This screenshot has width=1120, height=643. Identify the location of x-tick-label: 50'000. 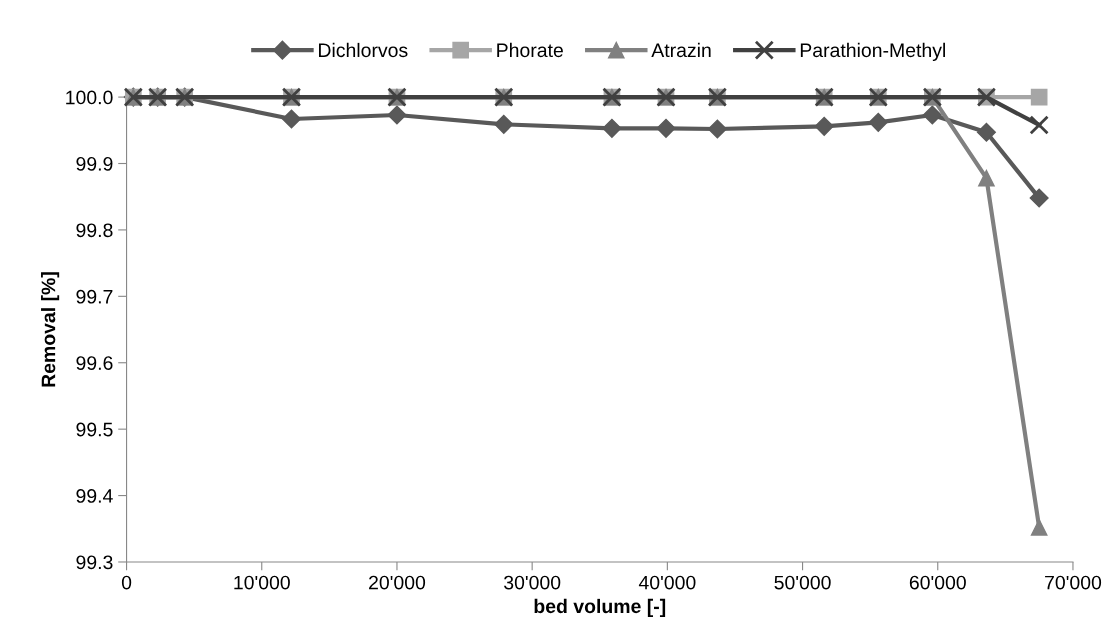
(802, 582).